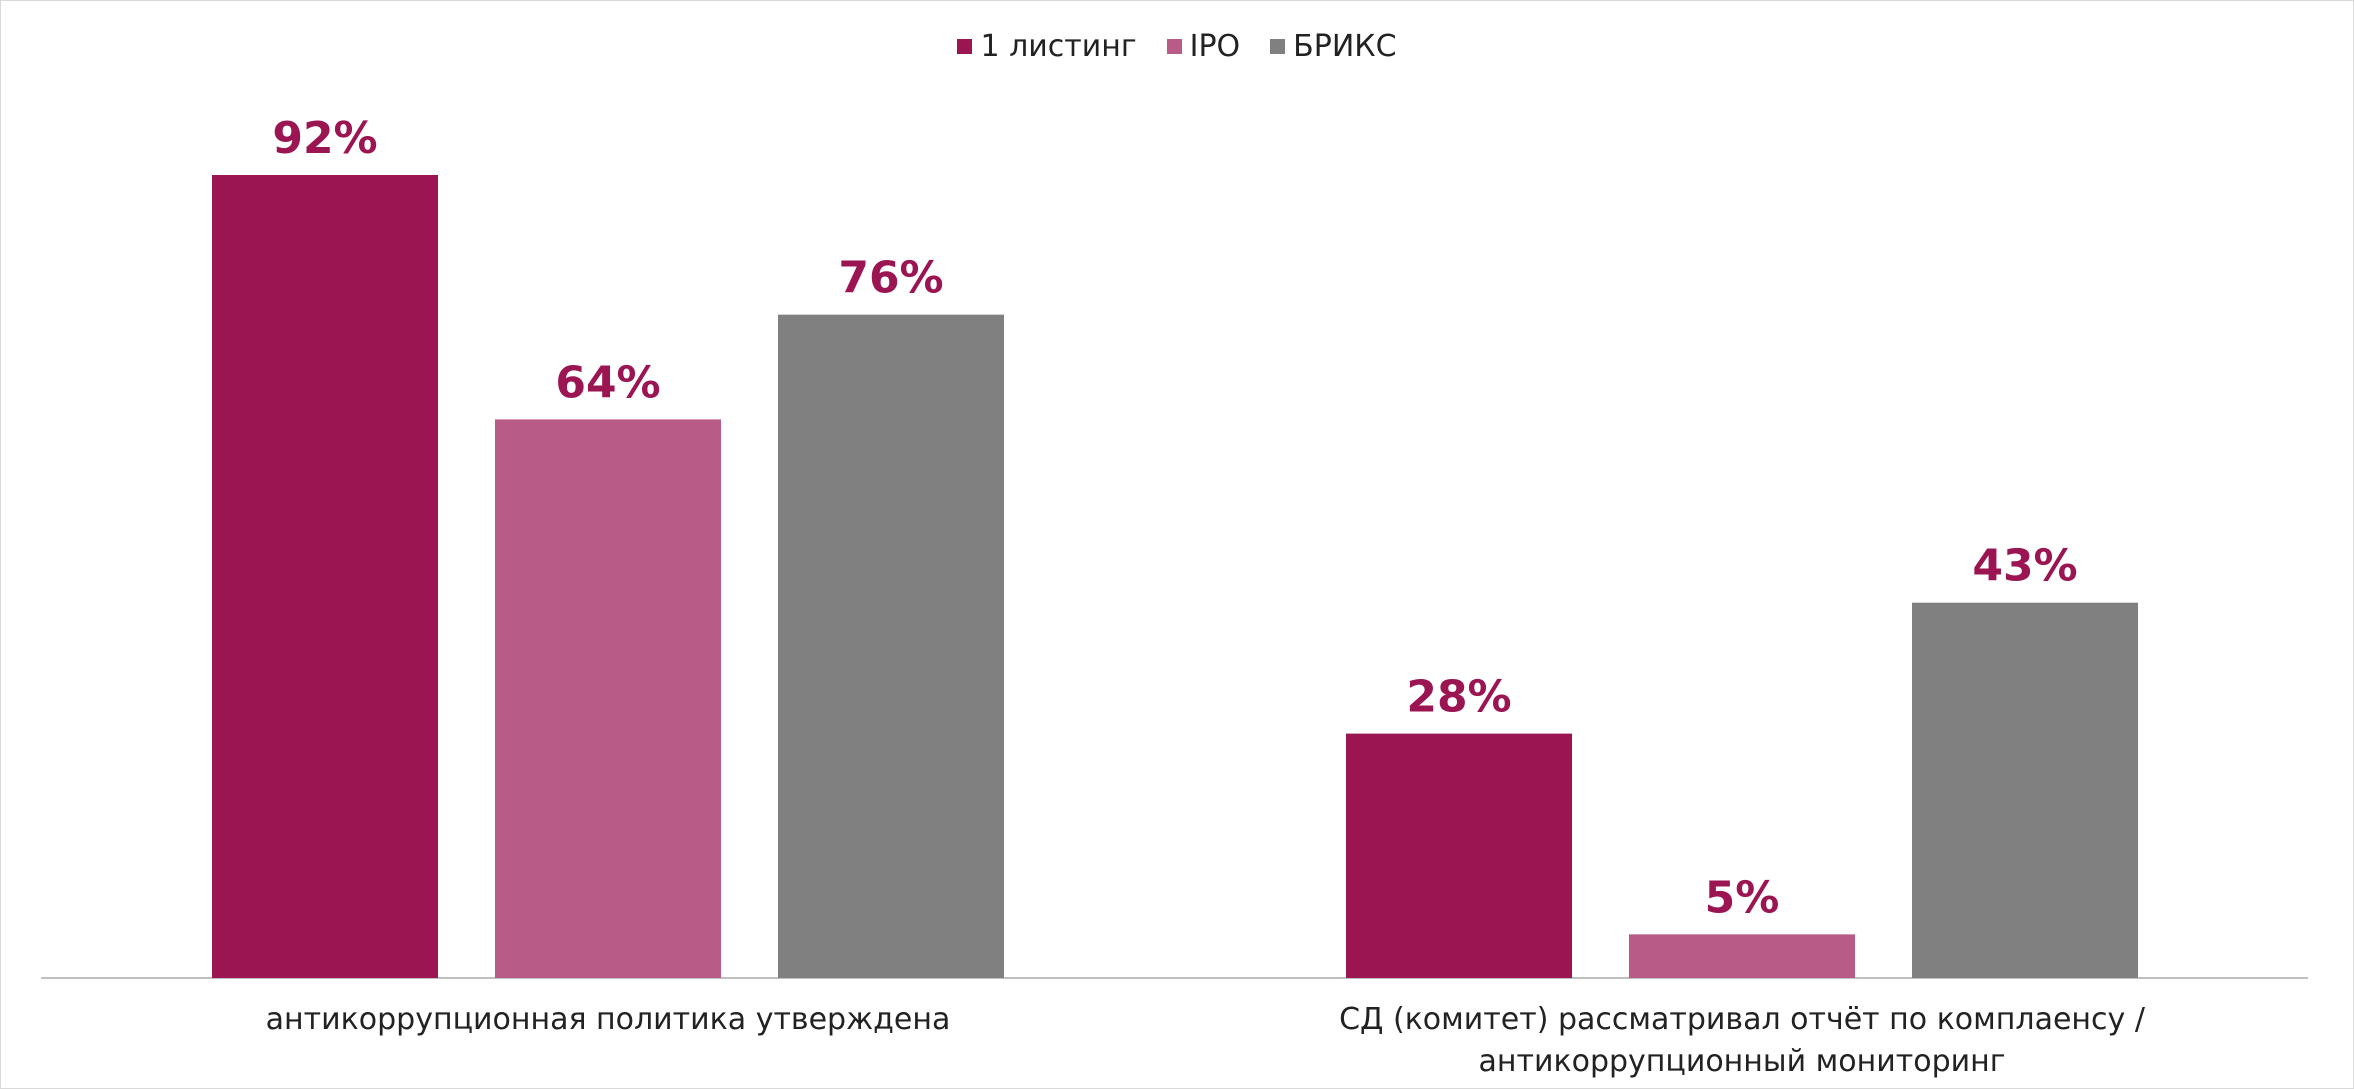 This screenshot has height=1089, width=2354. Describe the element at coordinates (608, 1019) in the screenshot. I see `x-tick-label: антикоррупционная политика утверждена` at that location.